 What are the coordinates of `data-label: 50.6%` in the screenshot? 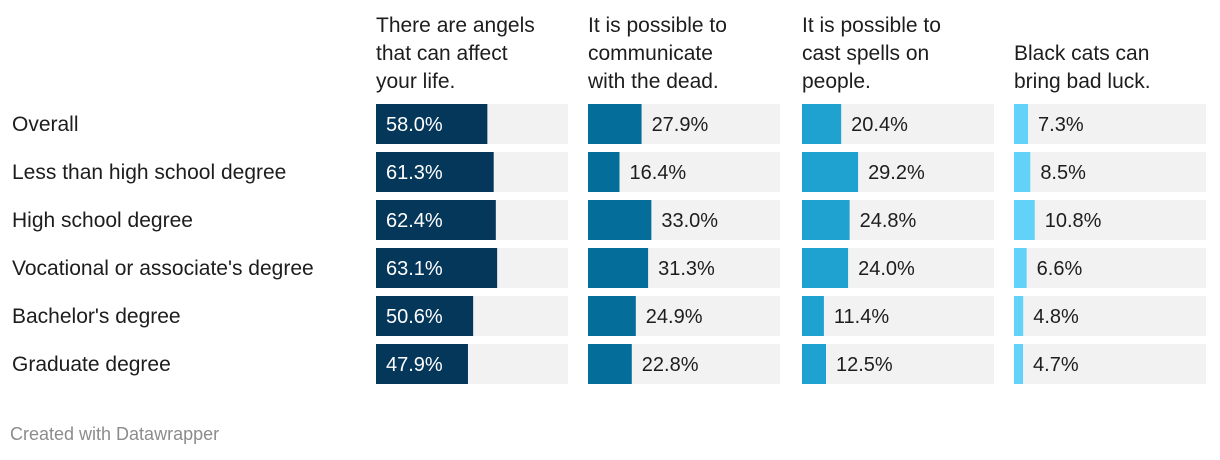 It's located at (414, 317).